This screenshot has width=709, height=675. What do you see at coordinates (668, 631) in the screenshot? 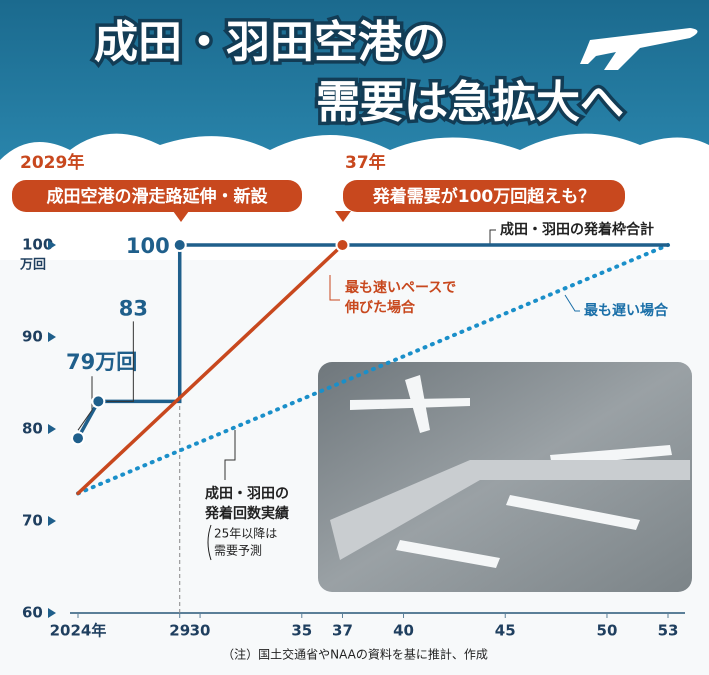
I see `x-tick-label: 53` at bounding box center [668, 631].